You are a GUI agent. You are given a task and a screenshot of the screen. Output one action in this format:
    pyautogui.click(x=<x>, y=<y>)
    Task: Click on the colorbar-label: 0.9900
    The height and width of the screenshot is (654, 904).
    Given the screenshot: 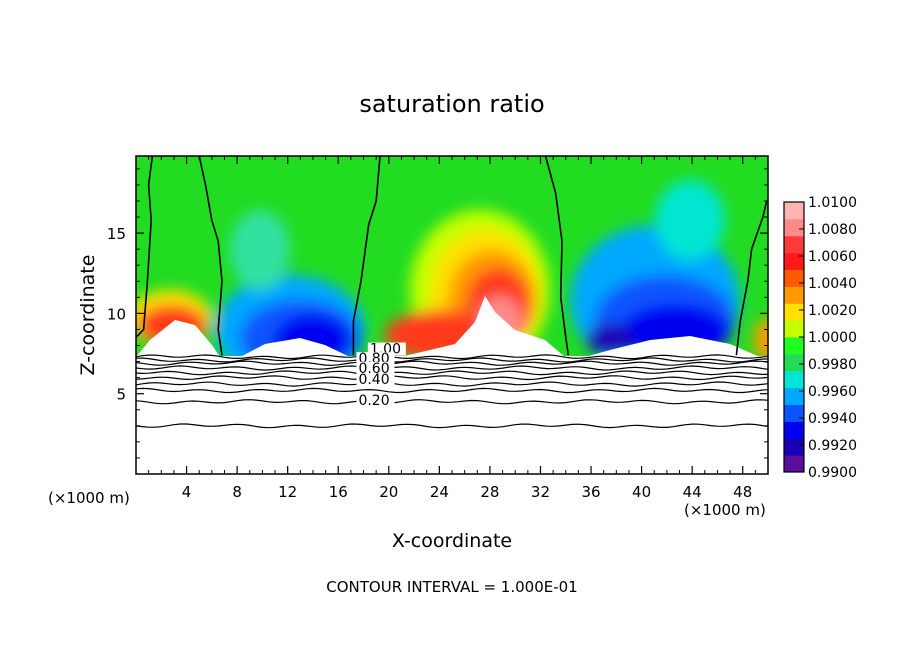 What is the action you would take?
    pyautogui.click(x=832, y=473)
    